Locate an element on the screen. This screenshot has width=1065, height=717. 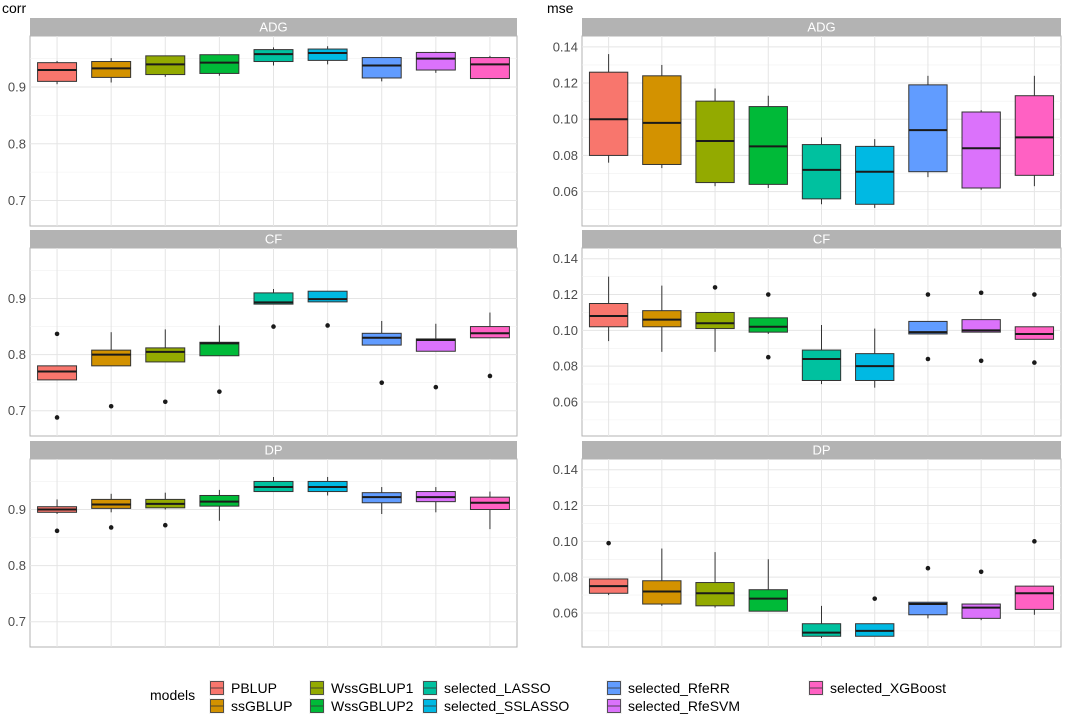
legend-item-WssGBLUP2: WssGBLUP2 is located at coordinates (361, 706).